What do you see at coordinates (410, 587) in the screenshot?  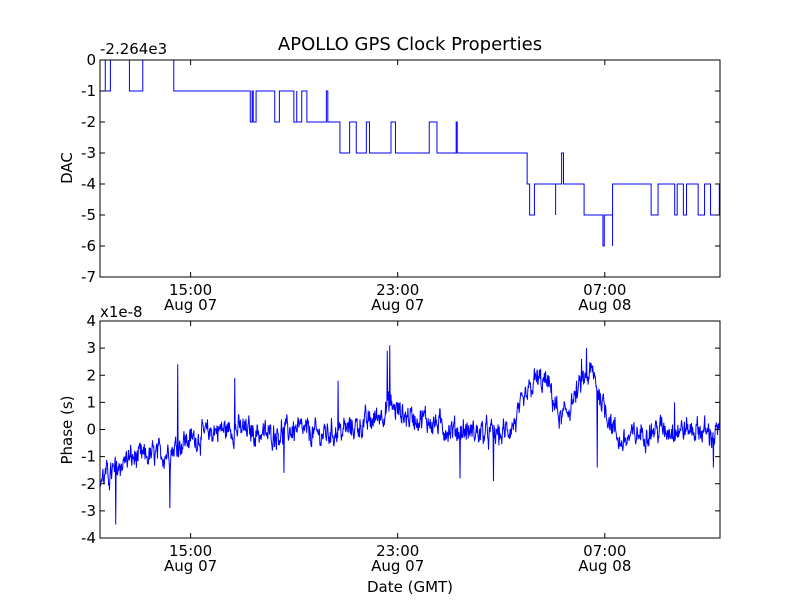 I see `phase-xlabel: Date (GMT)` at bounding box center [410, 587].